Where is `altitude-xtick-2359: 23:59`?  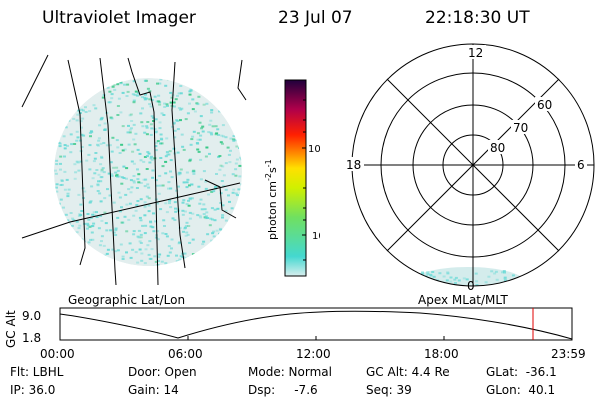 altitude-xtick-2359: 23:59 is located at coordinates (568, 354).